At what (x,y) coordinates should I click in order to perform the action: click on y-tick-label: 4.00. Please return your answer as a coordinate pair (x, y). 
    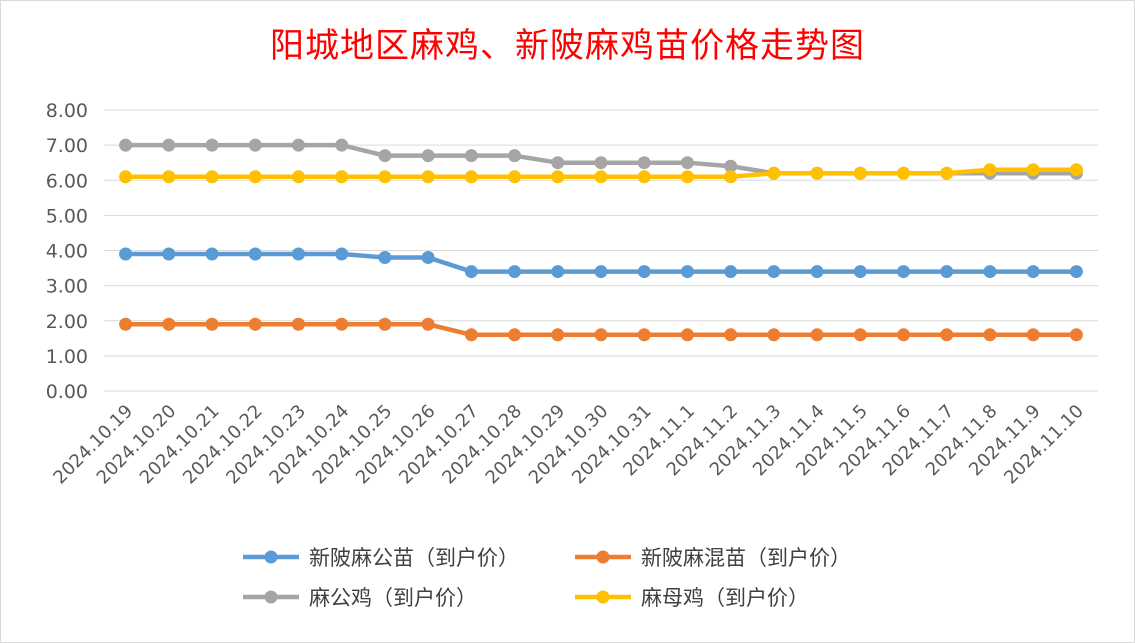
    Looking at the image, I should click on (67, 252).